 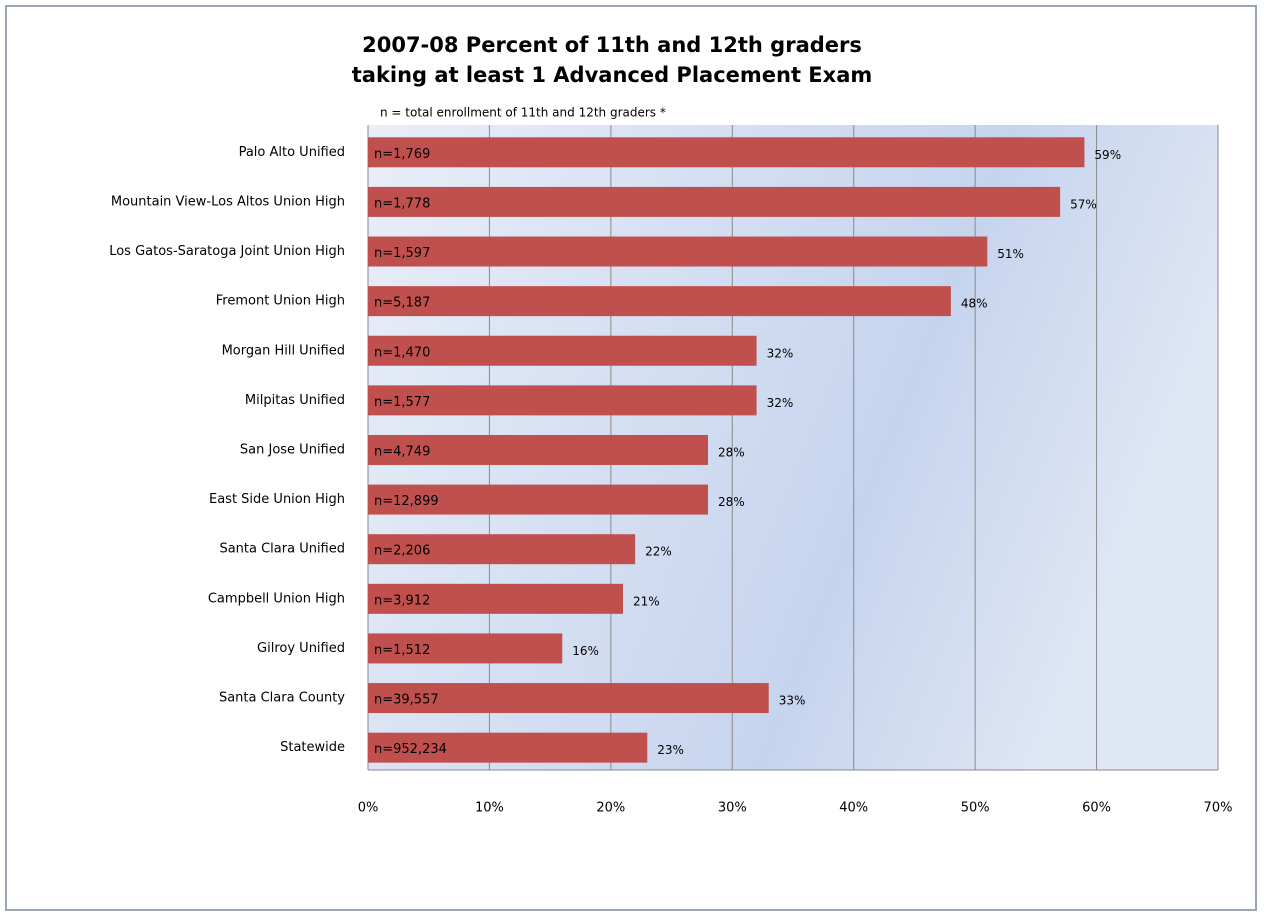 I want to click on n-label: n=1,470, so click(x=402, y=352).